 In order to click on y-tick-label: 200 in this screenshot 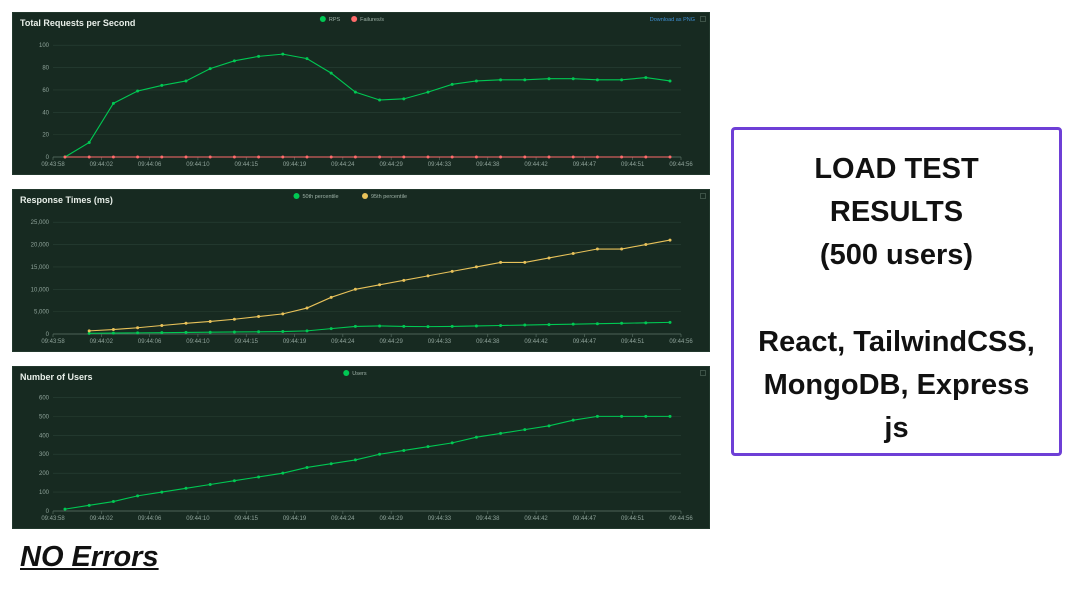, I will do `click(44, 474)`.